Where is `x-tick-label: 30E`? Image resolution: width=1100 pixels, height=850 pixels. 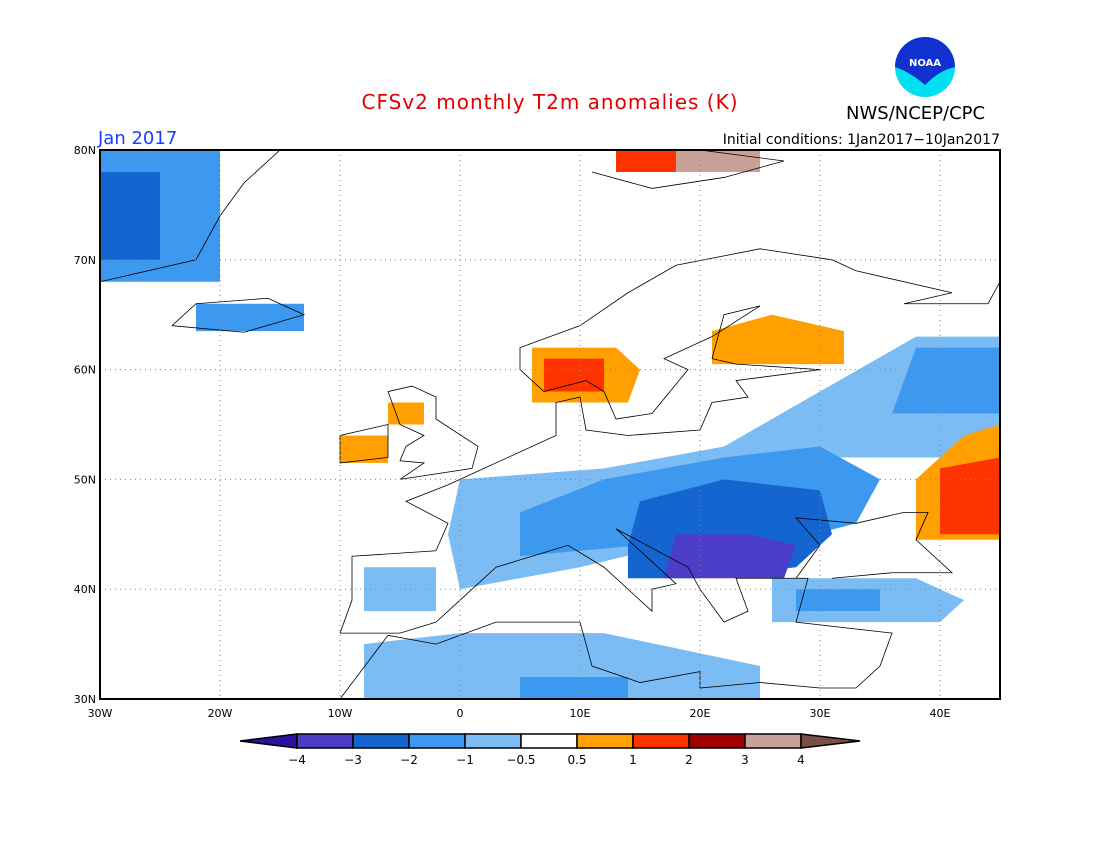 x-tick-label: 30E is located at coordinates (820, 713).